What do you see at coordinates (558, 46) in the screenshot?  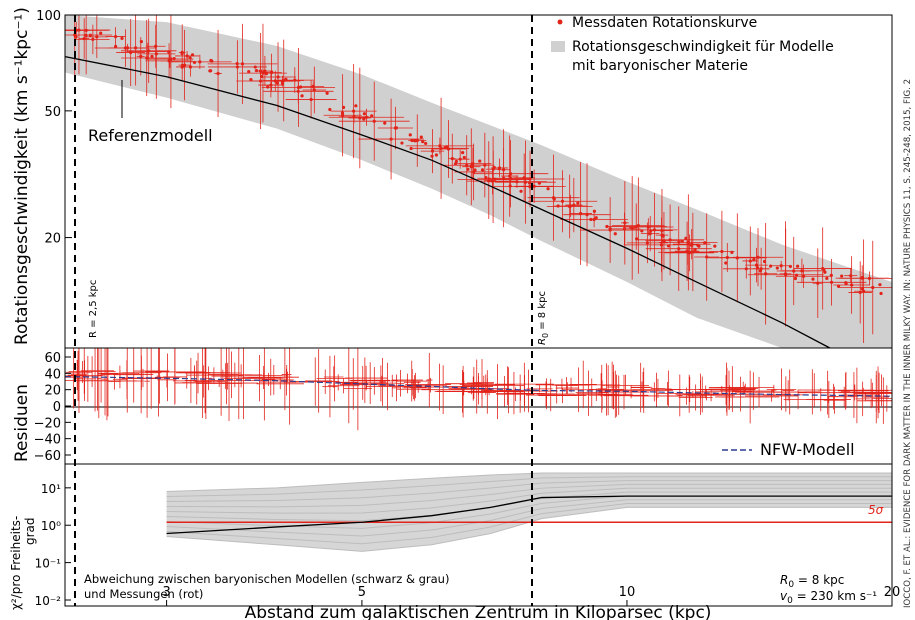 I see `legend-band-swatch` at bounding box center [558, 46].